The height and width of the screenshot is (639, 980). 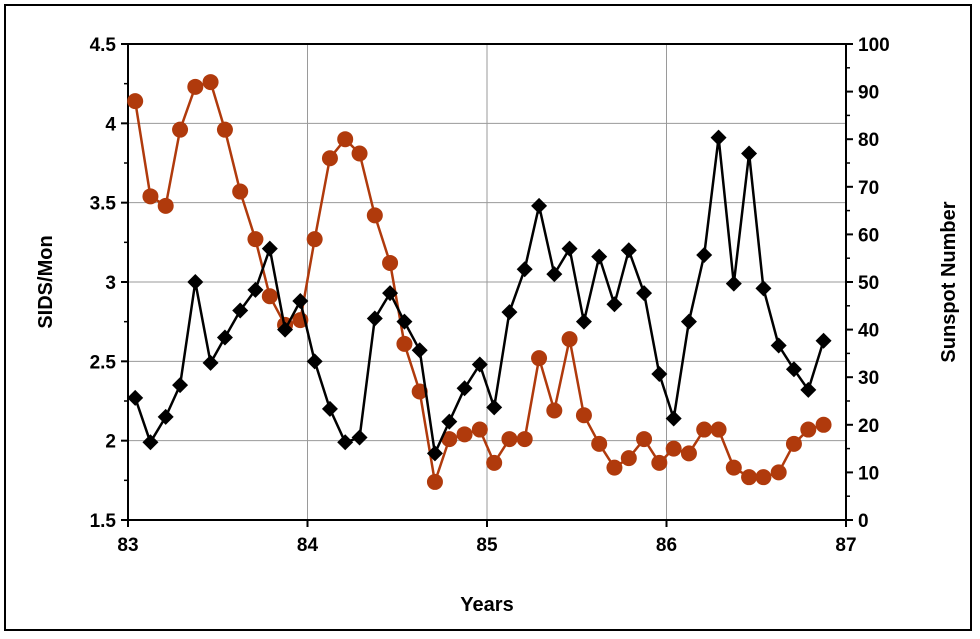 I want to click on x-tick-label: 83, so click(x=127, y=545).